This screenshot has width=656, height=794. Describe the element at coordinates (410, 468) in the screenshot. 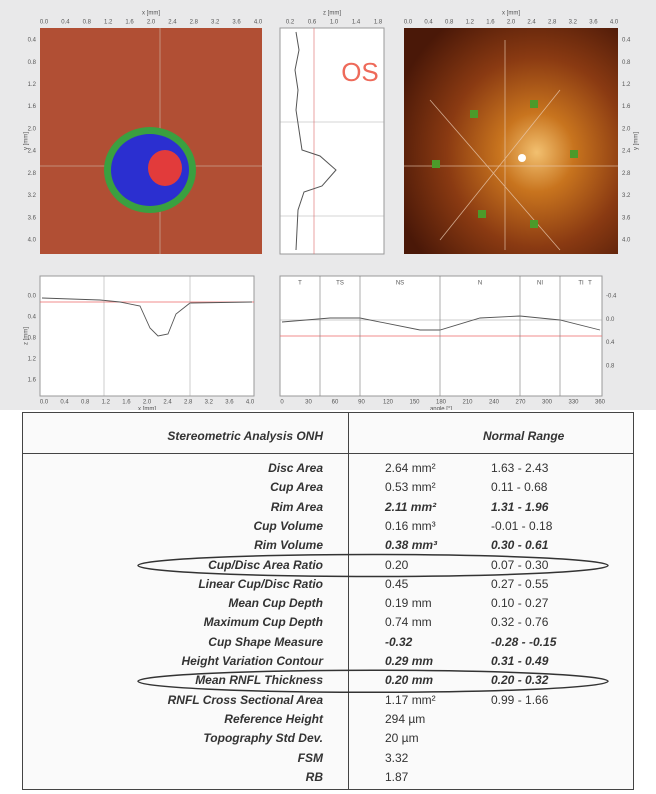

I see `row-value: 2.64 mm²` at that location.